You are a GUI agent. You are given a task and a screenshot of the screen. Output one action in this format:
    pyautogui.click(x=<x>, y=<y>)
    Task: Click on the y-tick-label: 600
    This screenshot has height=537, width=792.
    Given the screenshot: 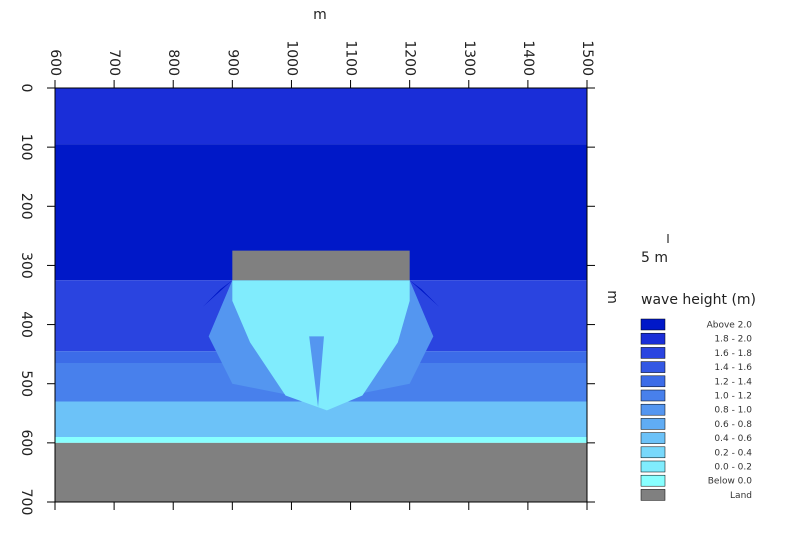 What is the action you would take?
    pyautogui.click(x=26, y=442)
    